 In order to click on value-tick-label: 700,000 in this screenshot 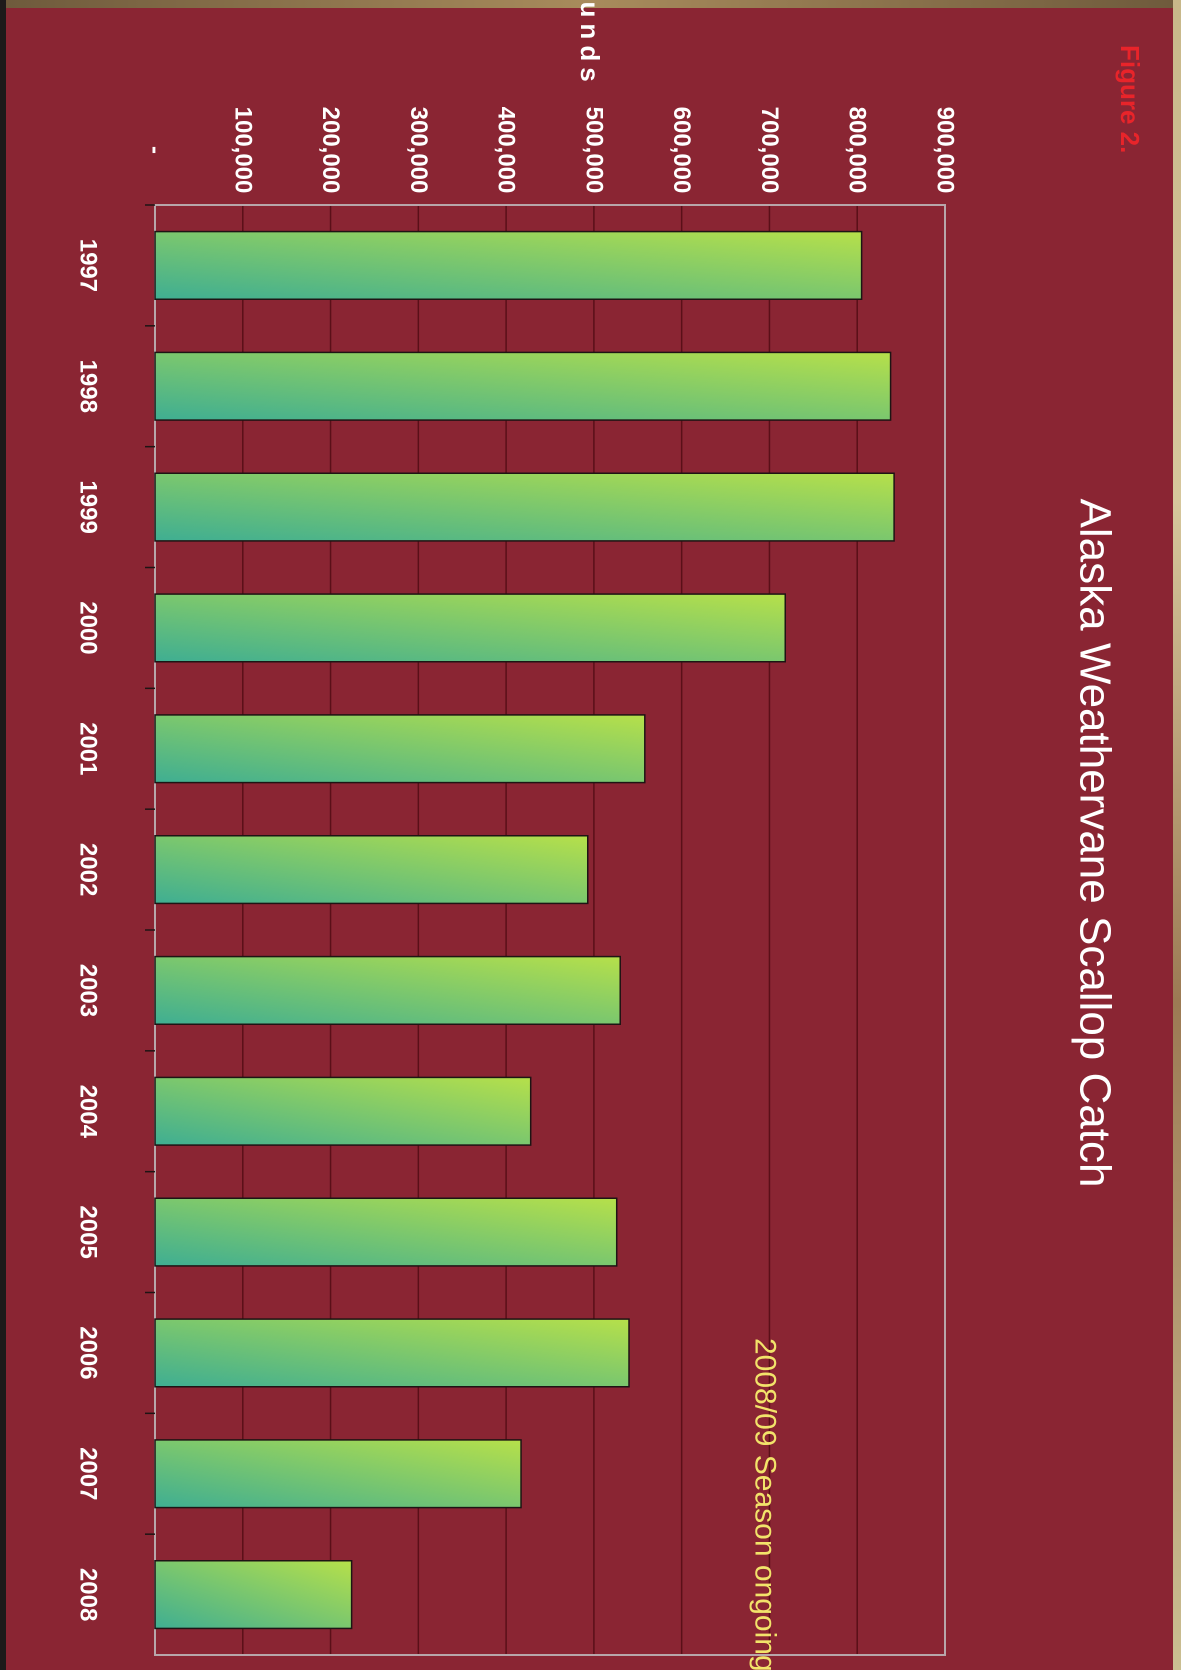, I will do `click(769, 150)`.